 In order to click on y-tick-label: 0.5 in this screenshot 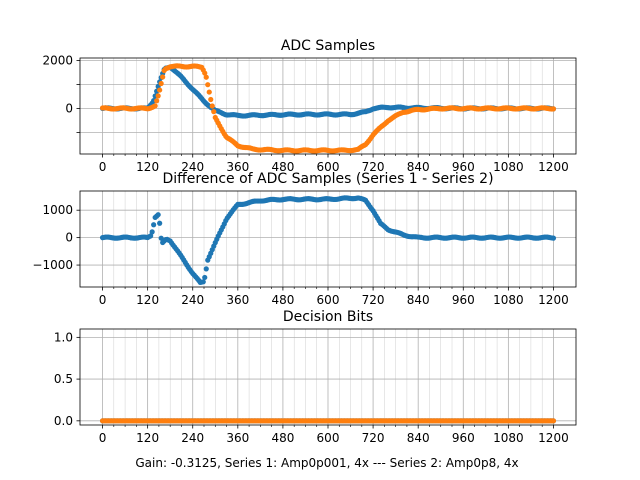, I will do `click(63, 379)`.